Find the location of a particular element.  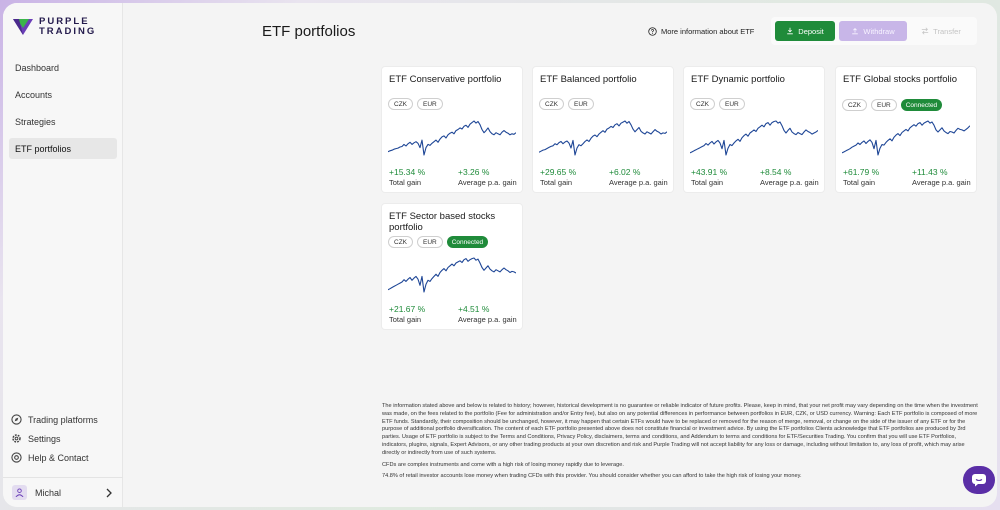

user-icon is located at coordinates (19, 492).